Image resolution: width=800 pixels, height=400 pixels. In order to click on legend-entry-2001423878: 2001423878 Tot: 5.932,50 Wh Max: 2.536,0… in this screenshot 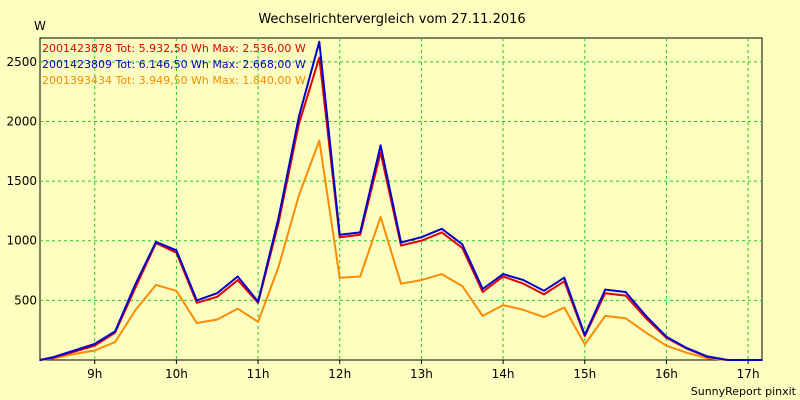, I will do `click(174, 48)`.